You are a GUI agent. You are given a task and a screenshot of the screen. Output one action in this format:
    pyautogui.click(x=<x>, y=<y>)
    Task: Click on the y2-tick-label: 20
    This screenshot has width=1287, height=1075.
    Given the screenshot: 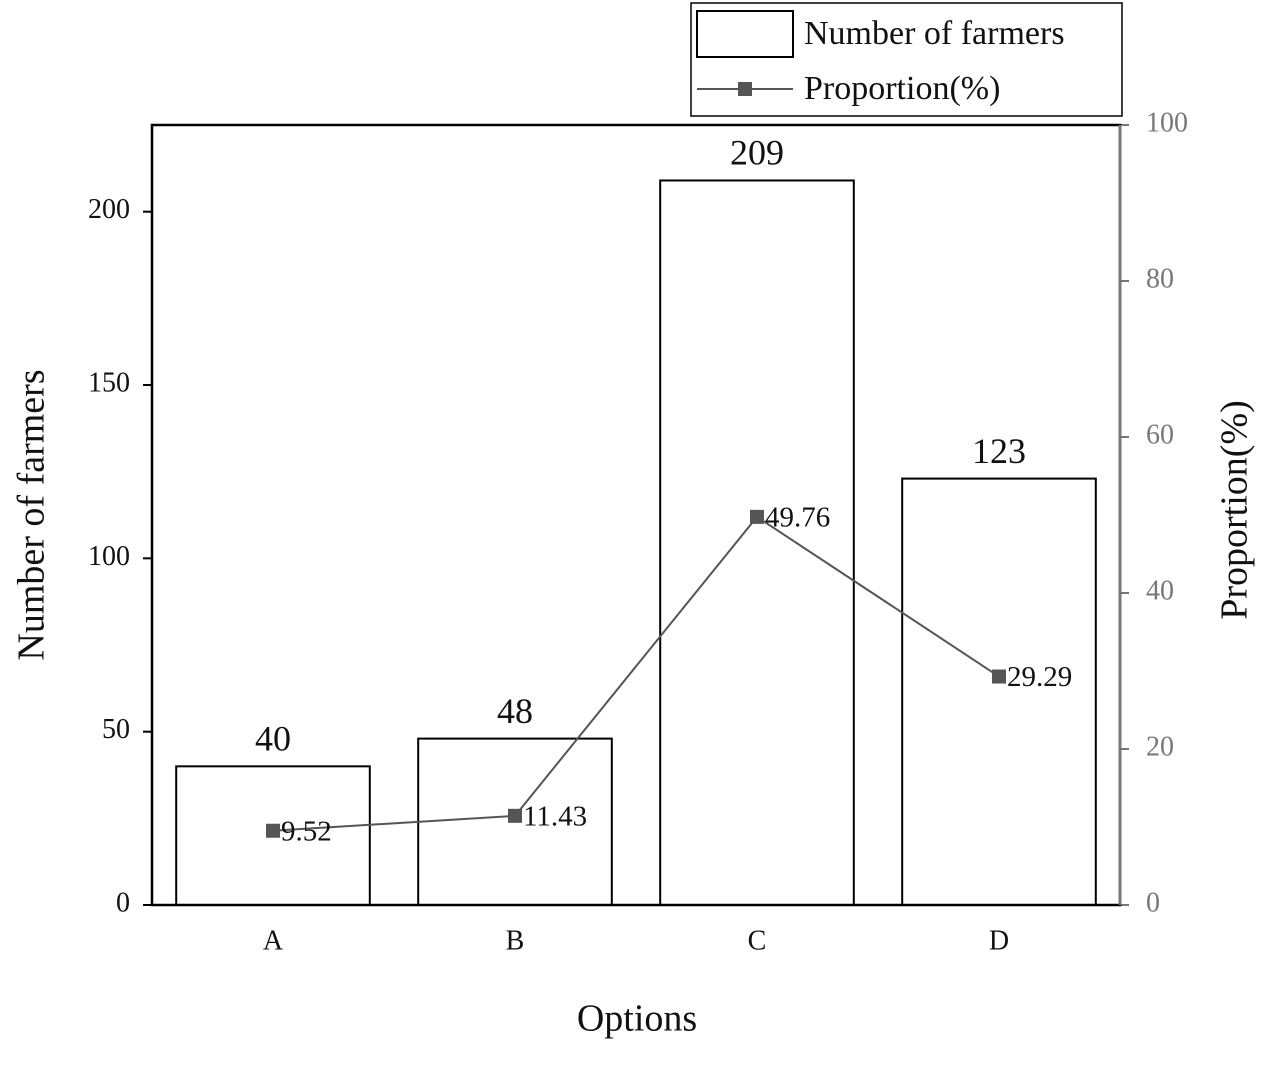 What is the action you would take?
    pyautogui.click(x=1160, y=746)
    